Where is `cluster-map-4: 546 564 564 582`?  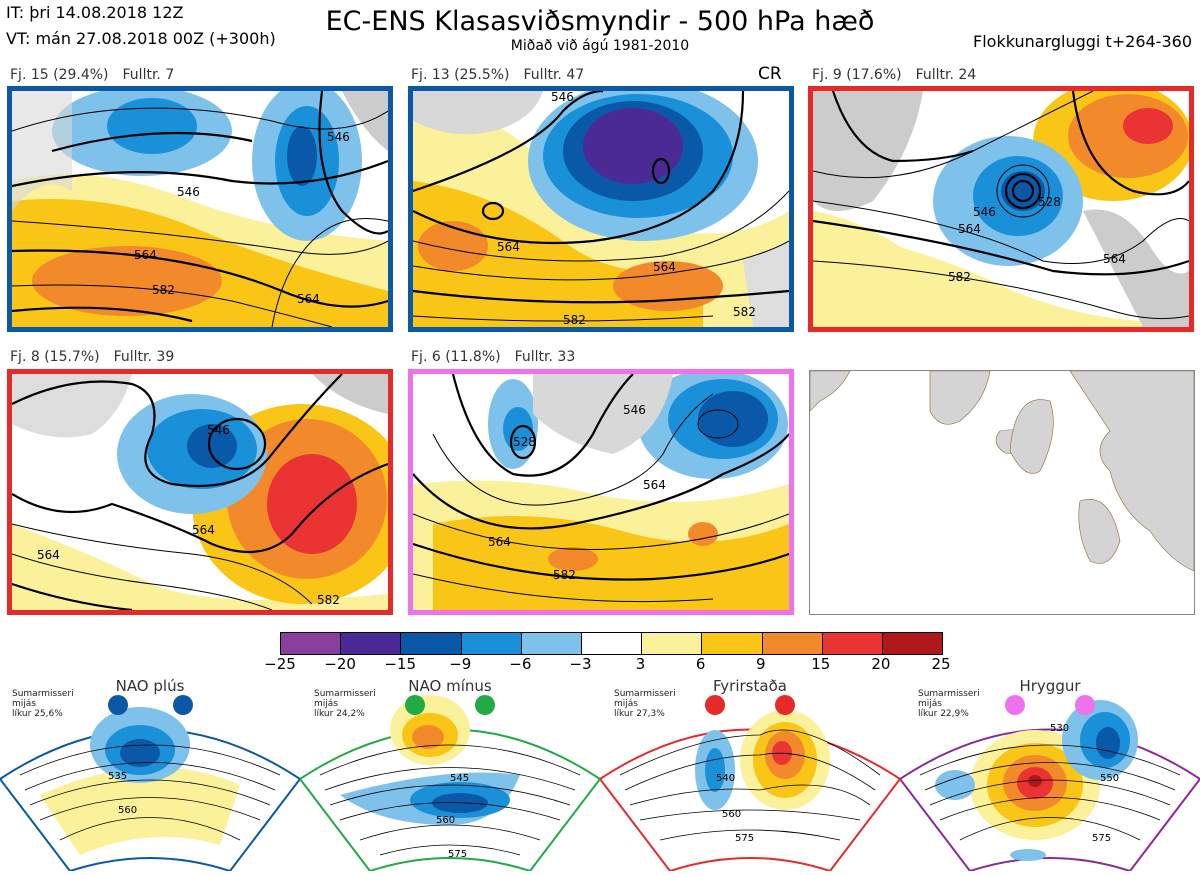 cluster-map-4: 546 564 564 582 is located at coordinates (200, 492).